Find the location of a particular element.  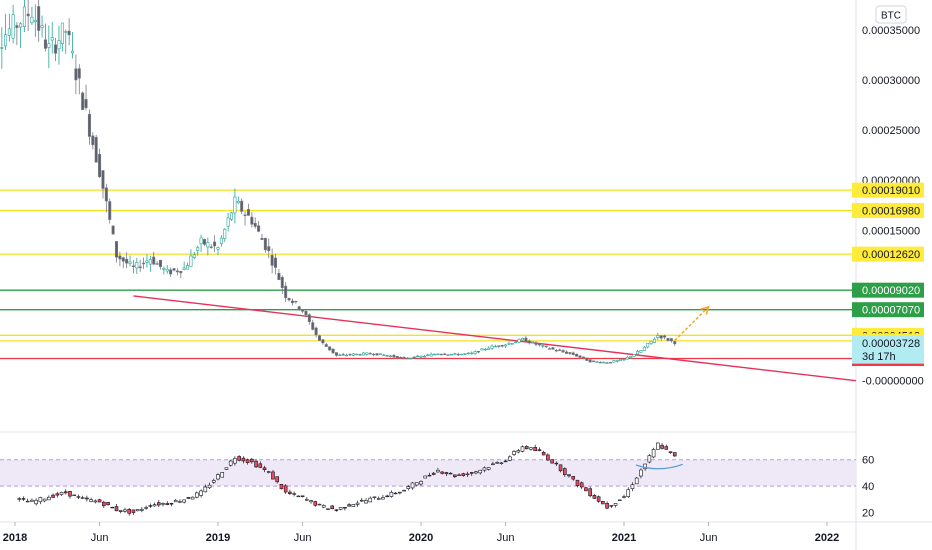

rsi-annotation-curve is located at coordinates (659, 466).